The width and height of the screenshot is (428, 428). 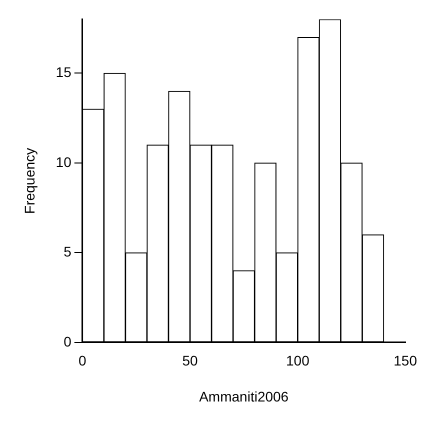 What do you see at coordinates (190, 360) in the screenshot?
I see `x-tick-label: 50` at bounding box center [190, 360].